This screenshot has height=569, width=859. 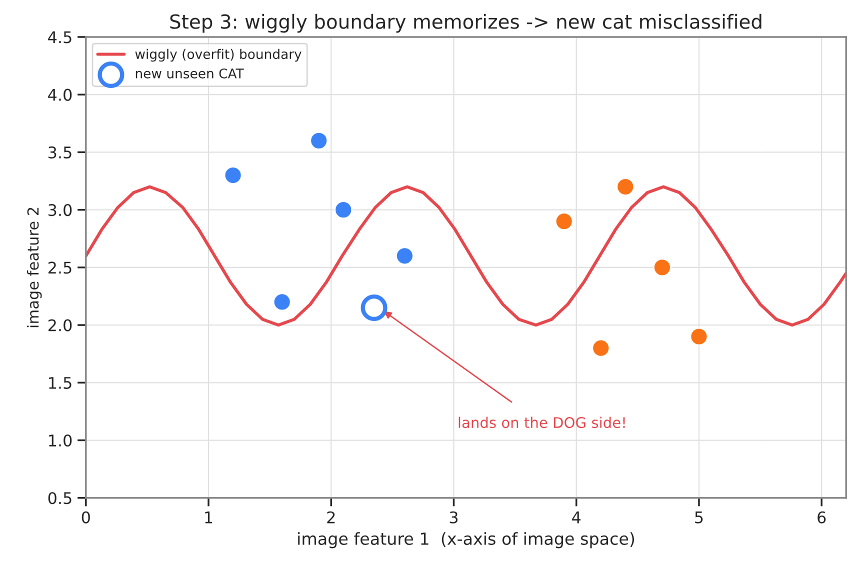 I want to click on y-tick-label: 3.5, so click(x=60, y=152).